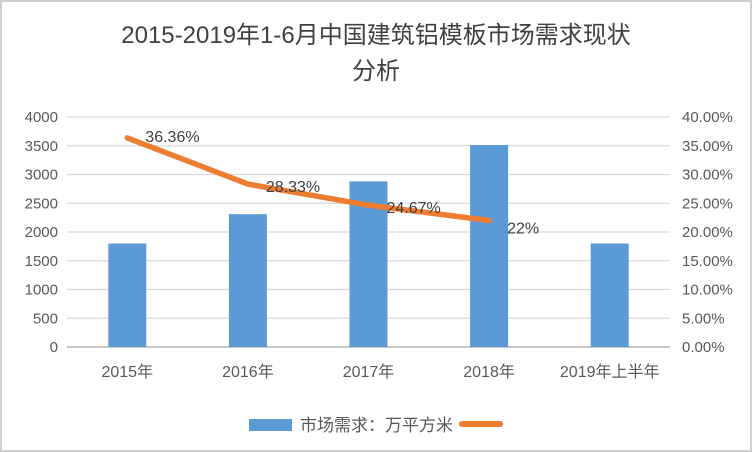 This screenshot has width=752, height=452. Describe the element at coordinates (707, 117) in the screenshot. I see `right-axis-tick-label: 40.00%` at that location.